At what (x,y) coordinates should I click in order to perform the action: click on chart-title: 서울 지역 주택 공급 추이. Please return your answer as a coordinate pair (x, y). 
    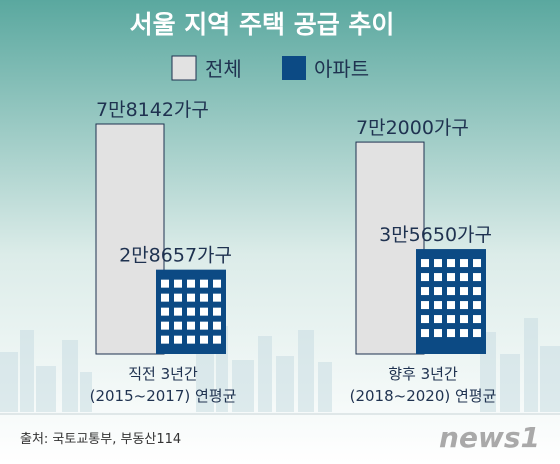
    Looking at the image, I should click on (262, 24).